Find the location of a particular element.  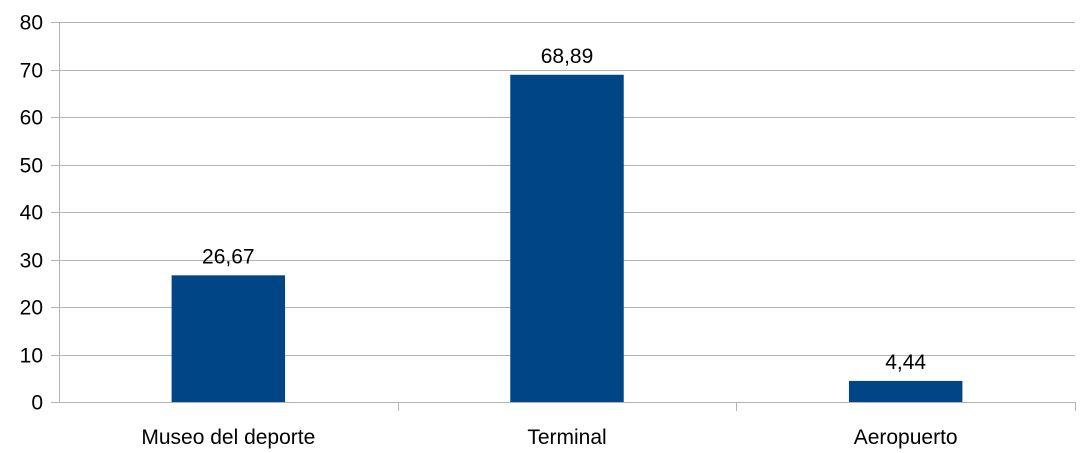

x-tick-label: Terminal is located at coordinates (566, 437).